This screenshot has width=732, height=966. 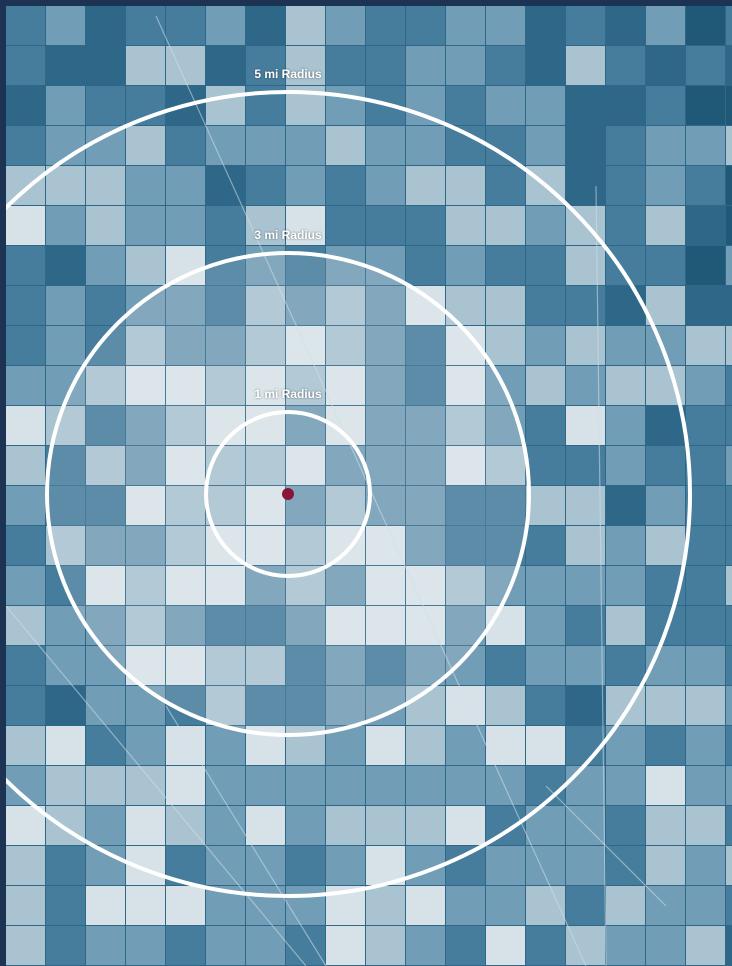 I want to click on ring-1mi, so click(x=288, y=494).